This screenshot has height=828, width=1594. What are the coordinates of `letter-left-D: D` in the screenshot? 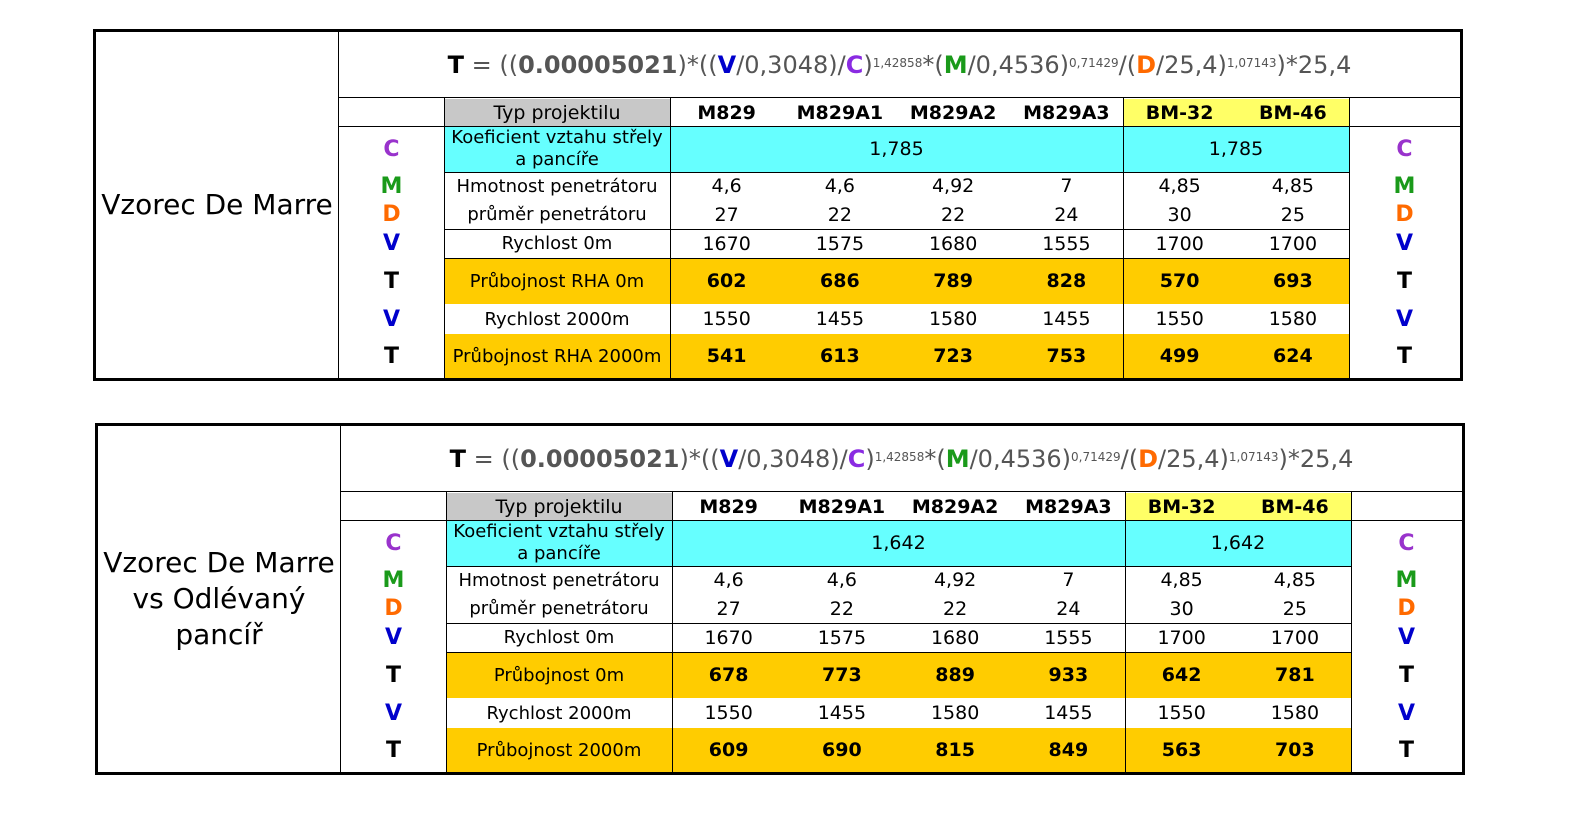 It's located at (393, 608).